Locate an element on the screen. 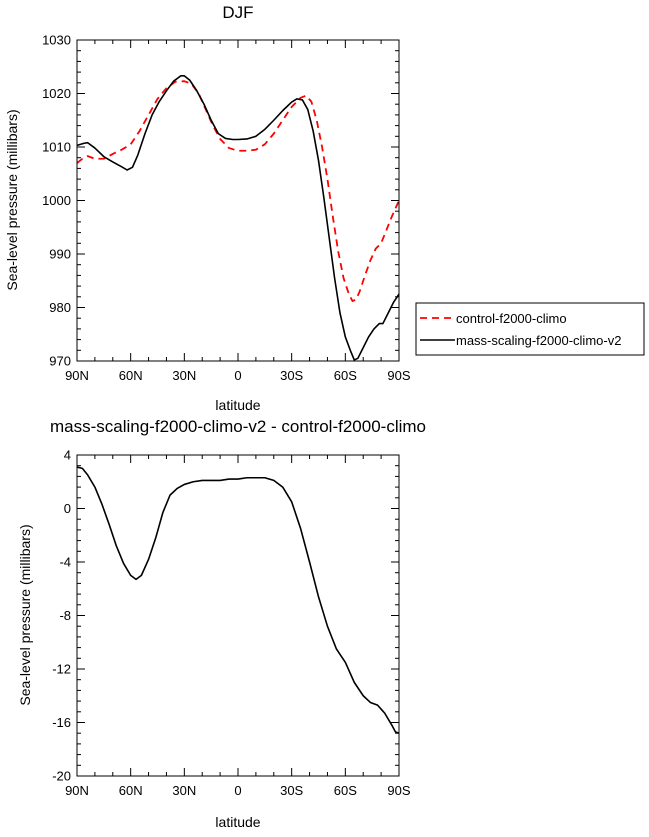 This screenshot has height=837, width=649. y-tick-label: 1010 is located at coordinates (56, 147).